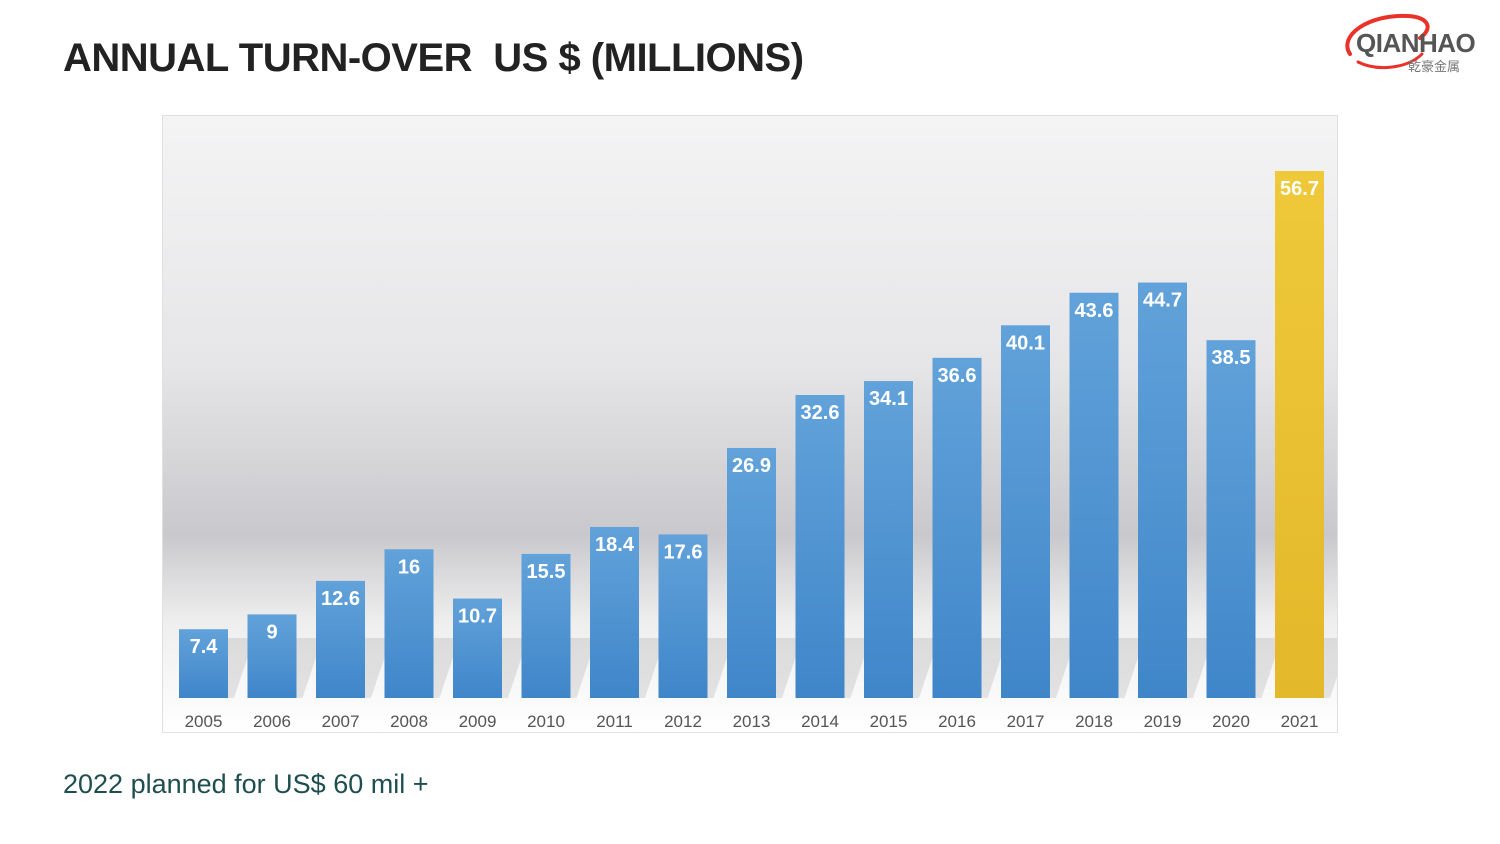 Image resolution: width=1500 pixels, height=844 pixels. What do you see at coordinates (272, 721) in the screenshot?
I see `x-tick-label-2006: 2006` at bounding box center [272, 721].